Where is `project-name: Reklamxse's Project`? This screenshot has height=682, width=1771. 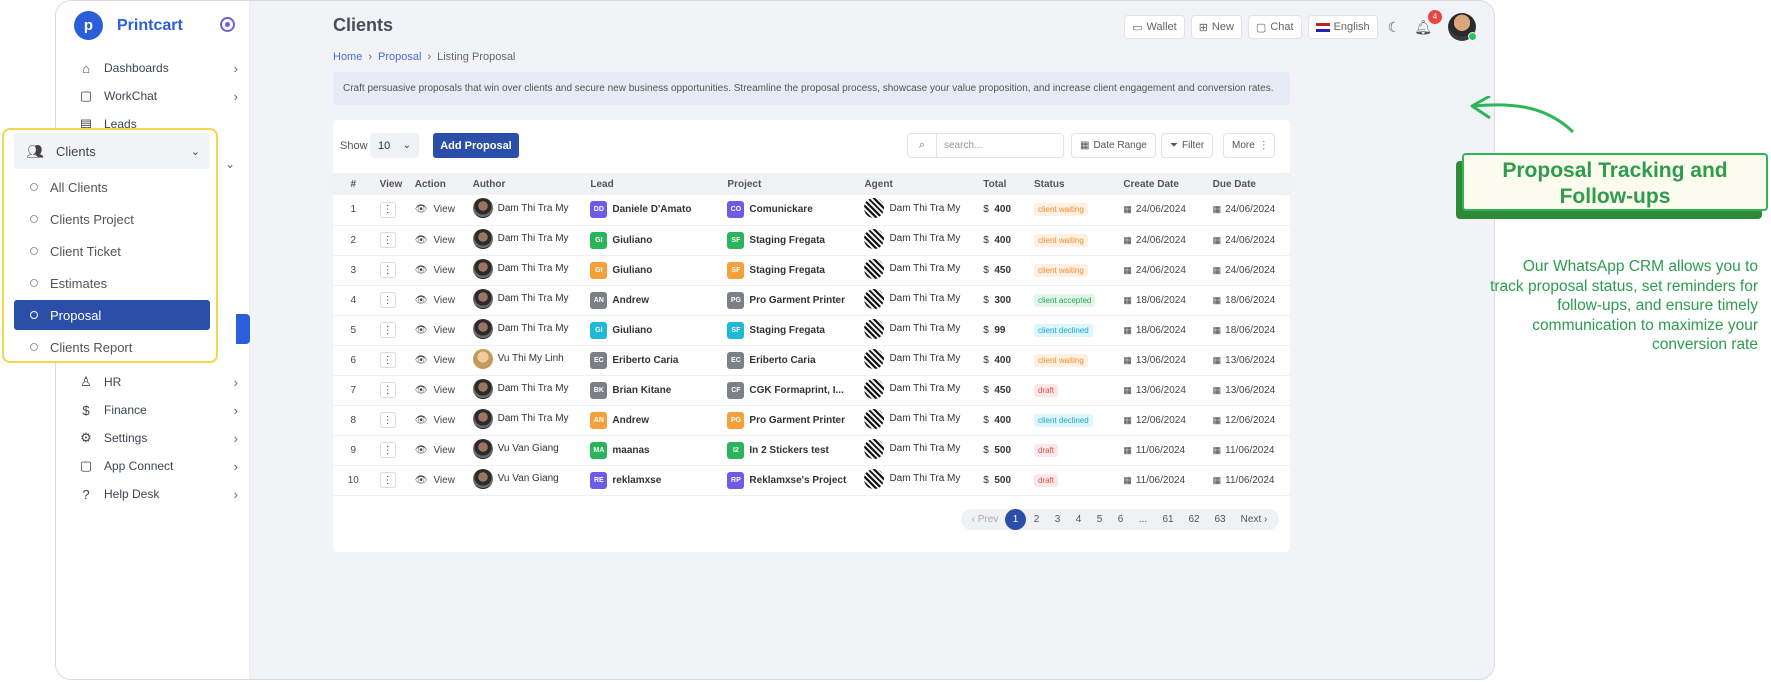 project-name: Reklamxse's Project is located at coordinates (798, 480).